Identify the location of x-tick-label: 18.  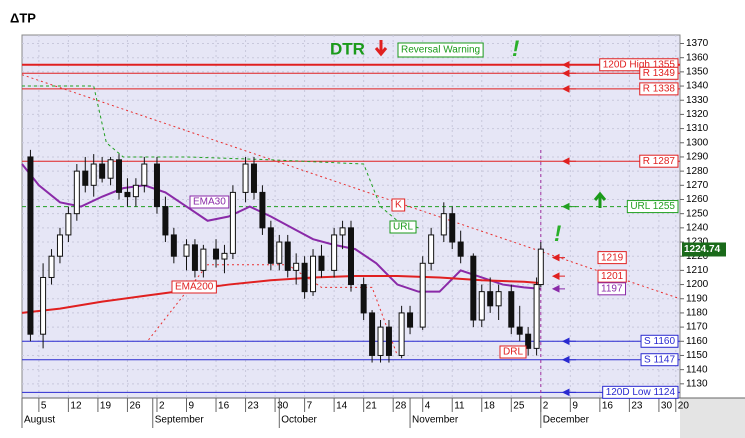
(490, 406).